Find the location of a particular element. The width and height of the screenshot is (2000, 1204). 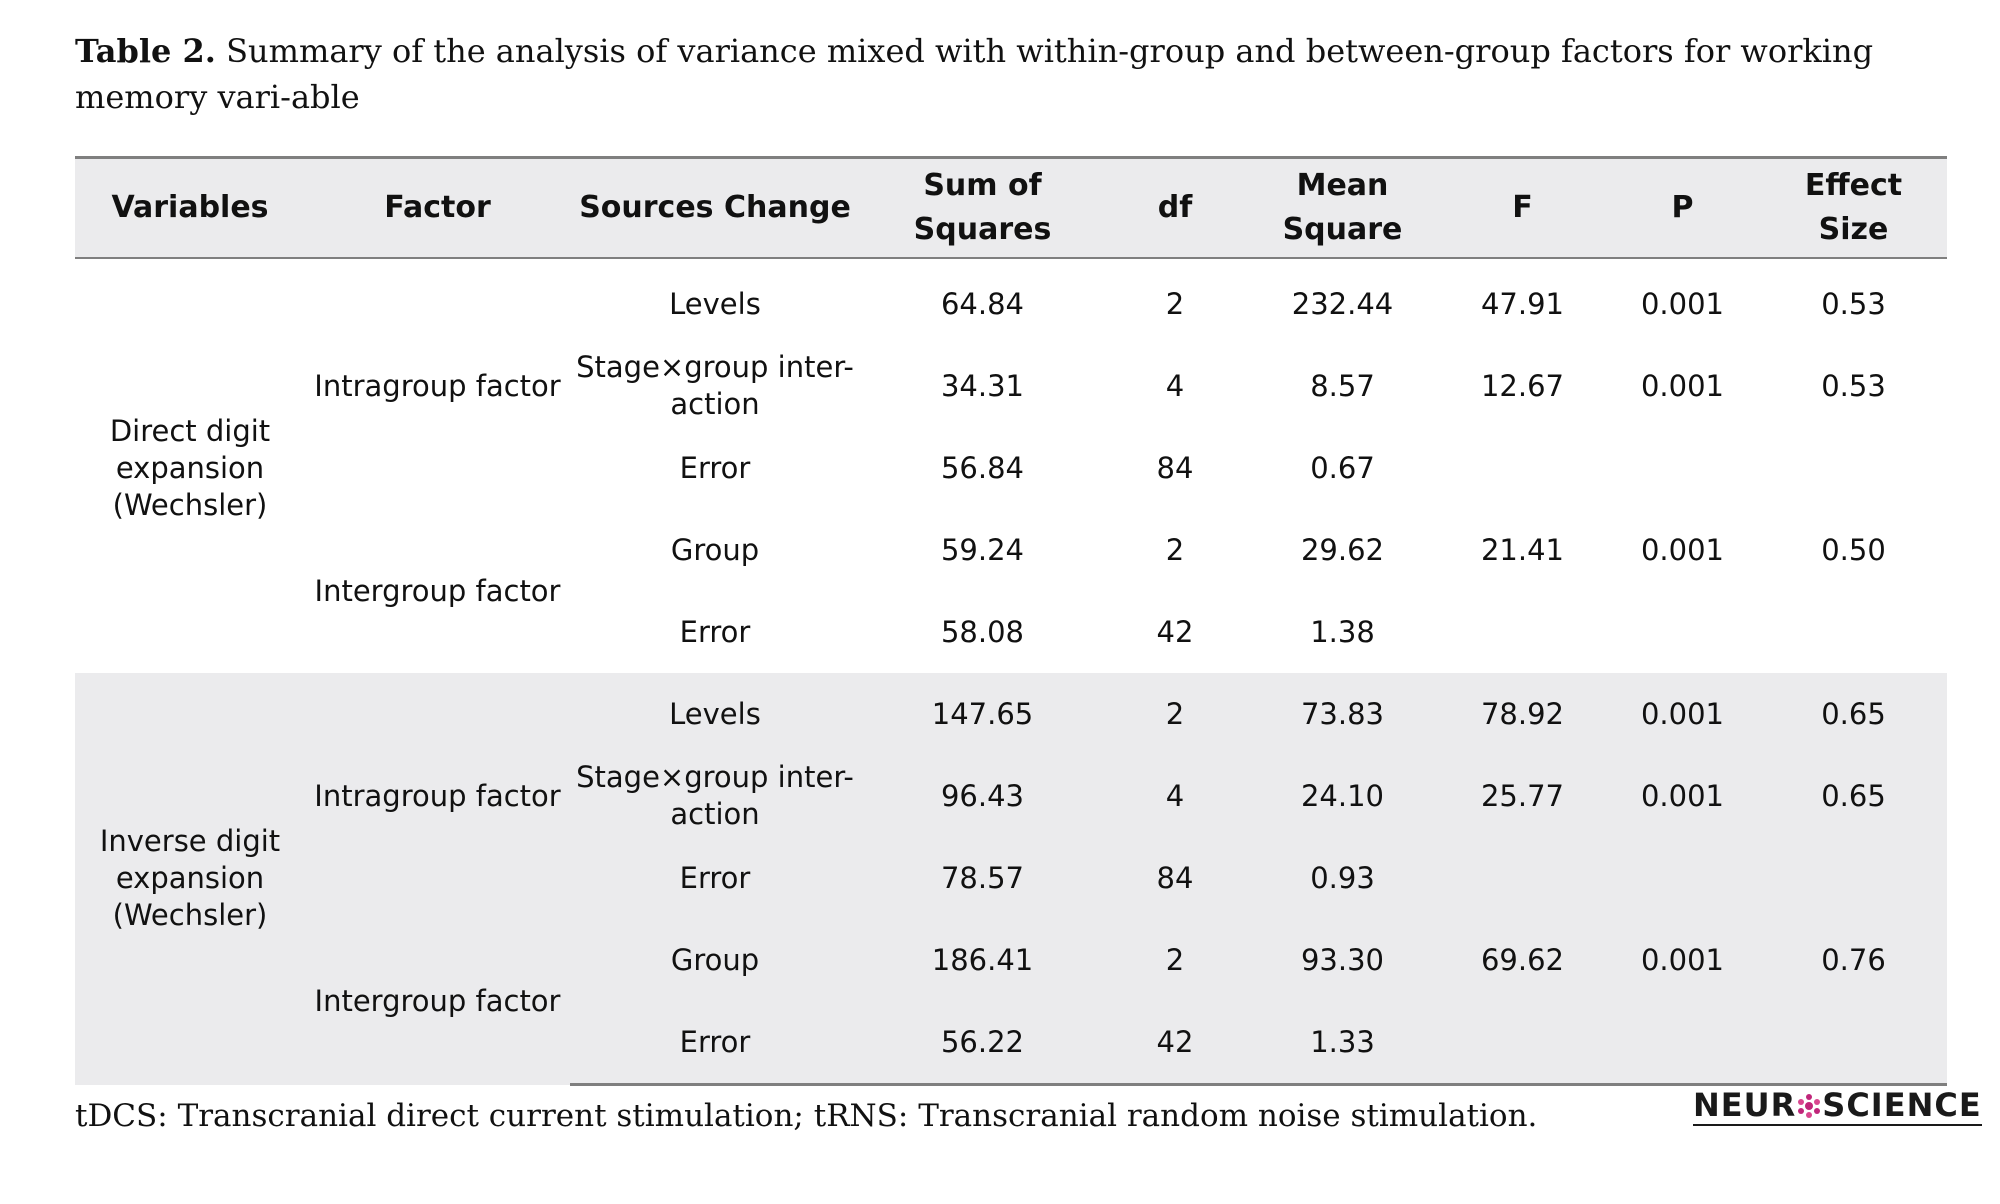

ss-cell: 56.22 is located at coordinates (982, 1043).